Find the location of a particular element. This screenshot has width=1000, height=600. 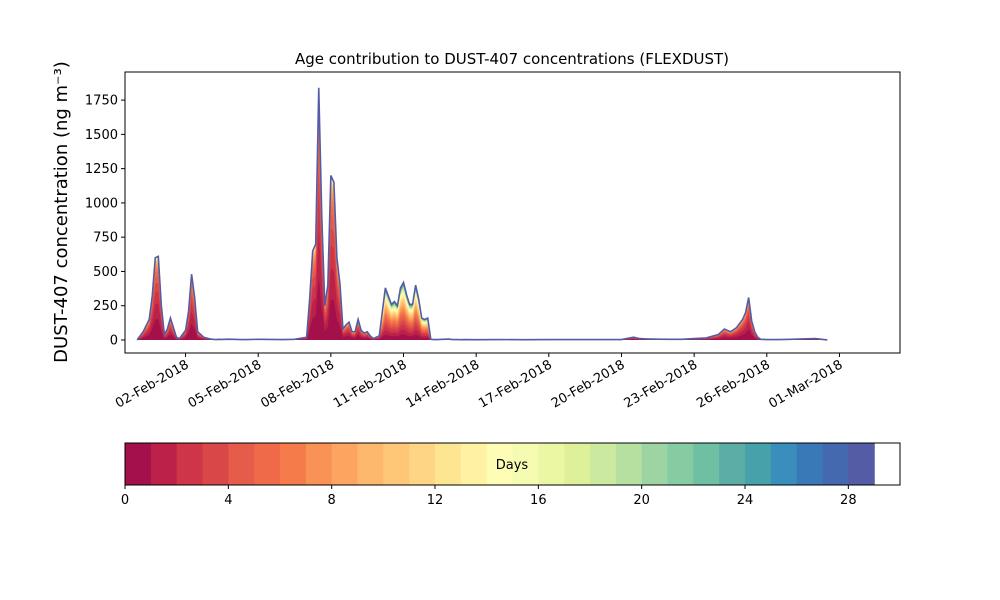

colorbar-frame is located at coordinates (512, 464).